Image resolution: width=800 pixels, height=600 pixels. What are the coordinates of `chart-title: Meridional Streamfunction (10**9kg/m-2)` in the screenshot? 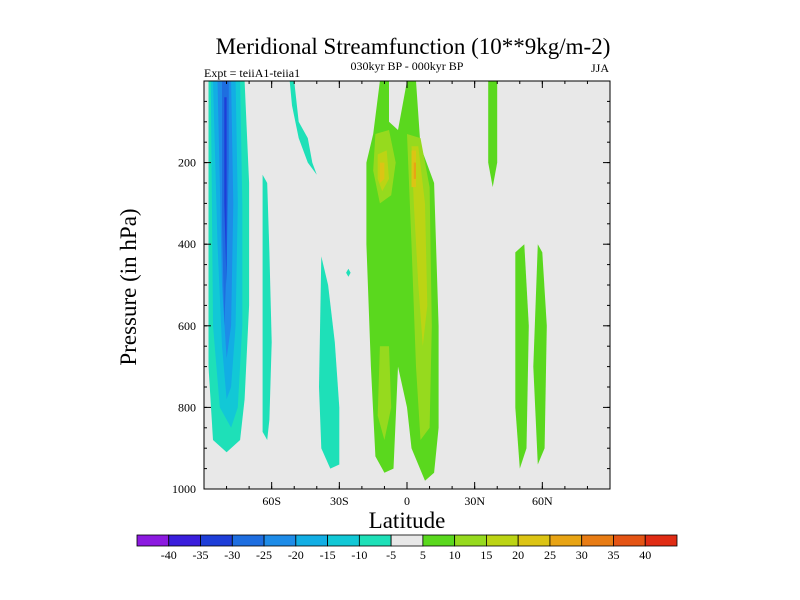 It's located at (413, 46).